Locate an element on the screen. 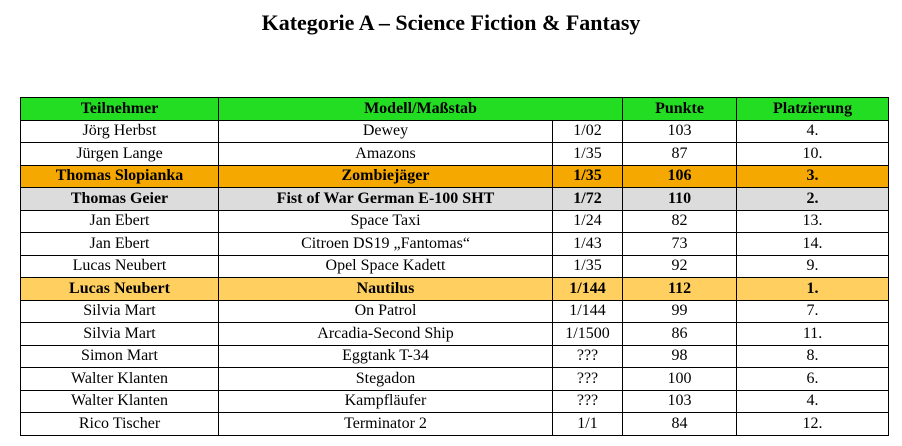 Image resolution: width=902 pixels, height=446 pixels. table-row: Jan Ebert Space Taxi 1/24 82 13. is located at coordinates (455, 221).